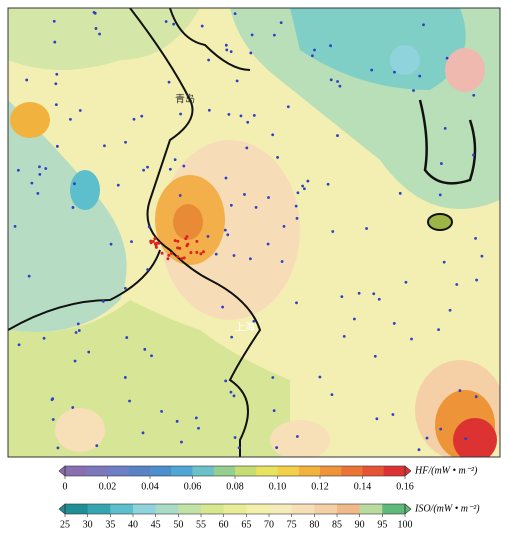  I want to click on tick-label: 55, so click(201, 524).